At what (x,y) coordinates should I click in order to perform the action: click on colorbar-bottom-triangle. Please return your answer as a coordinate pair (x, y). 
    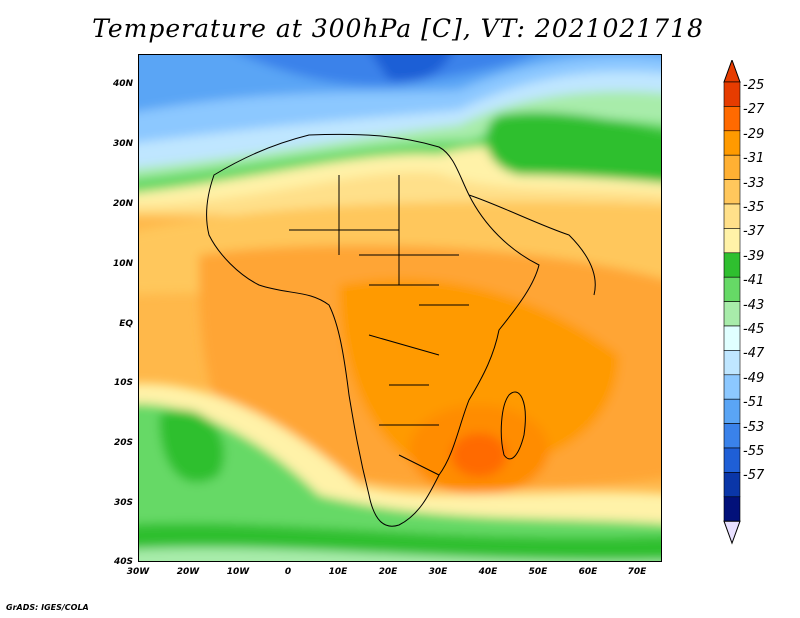
    Looking at the image, I should click on (732, 532).